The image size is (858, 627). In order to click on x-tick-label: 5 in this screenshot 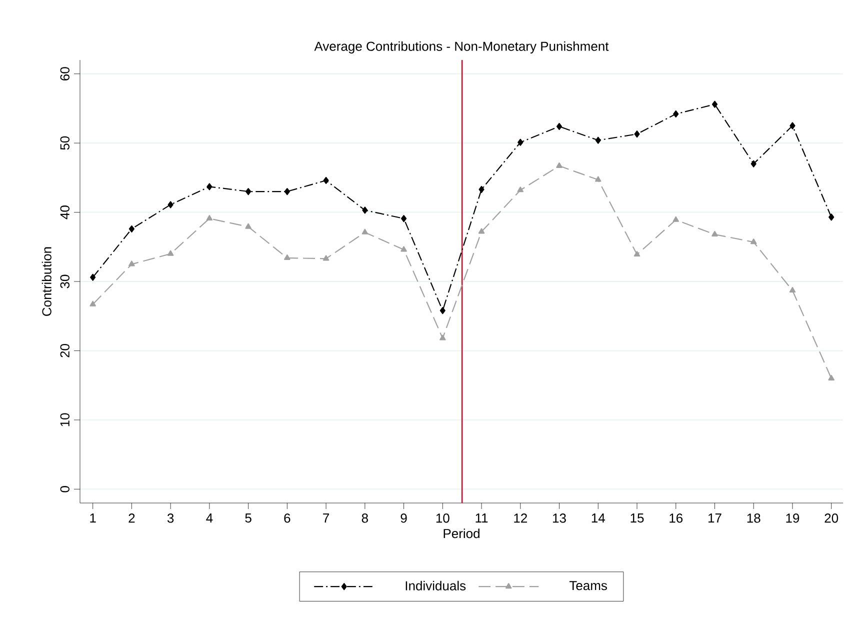, I will do `click(248, 518)`.